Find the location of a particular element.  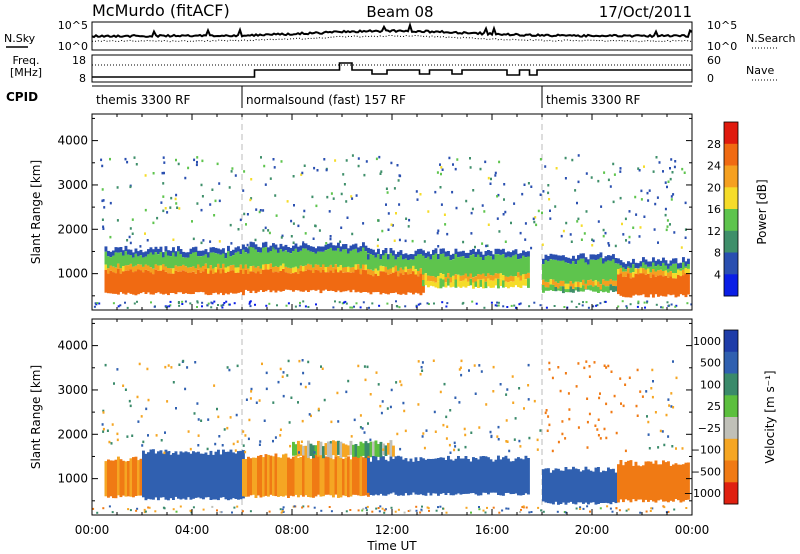

power-colorbar-tick: 28 is located at coordinates (714, 144).